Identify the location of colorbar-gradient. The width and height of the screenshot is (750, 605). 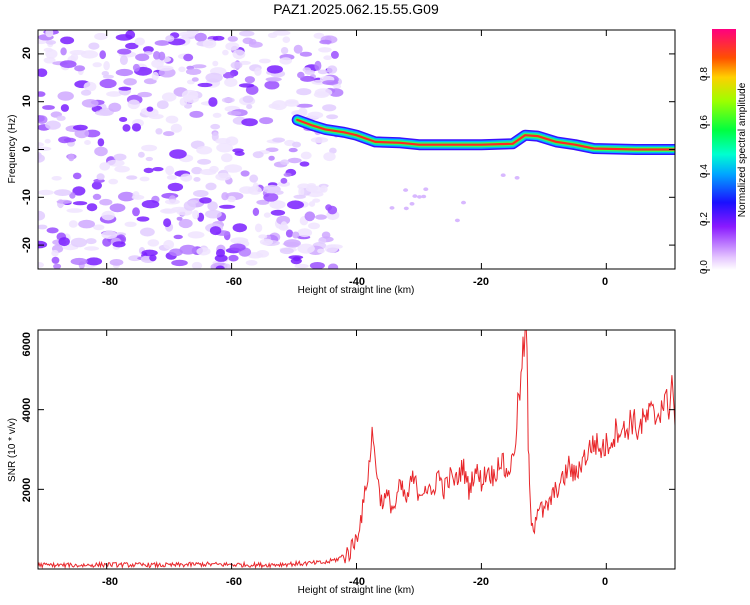
(724, 149).